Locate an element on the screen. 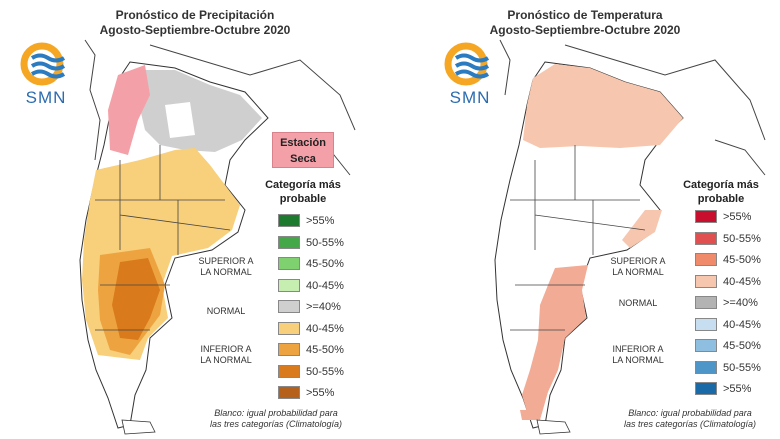 The width and height of the screenshot is (780, 439). precipitation-legend-title: Categoría más probable is located at coordinates (303, 192).